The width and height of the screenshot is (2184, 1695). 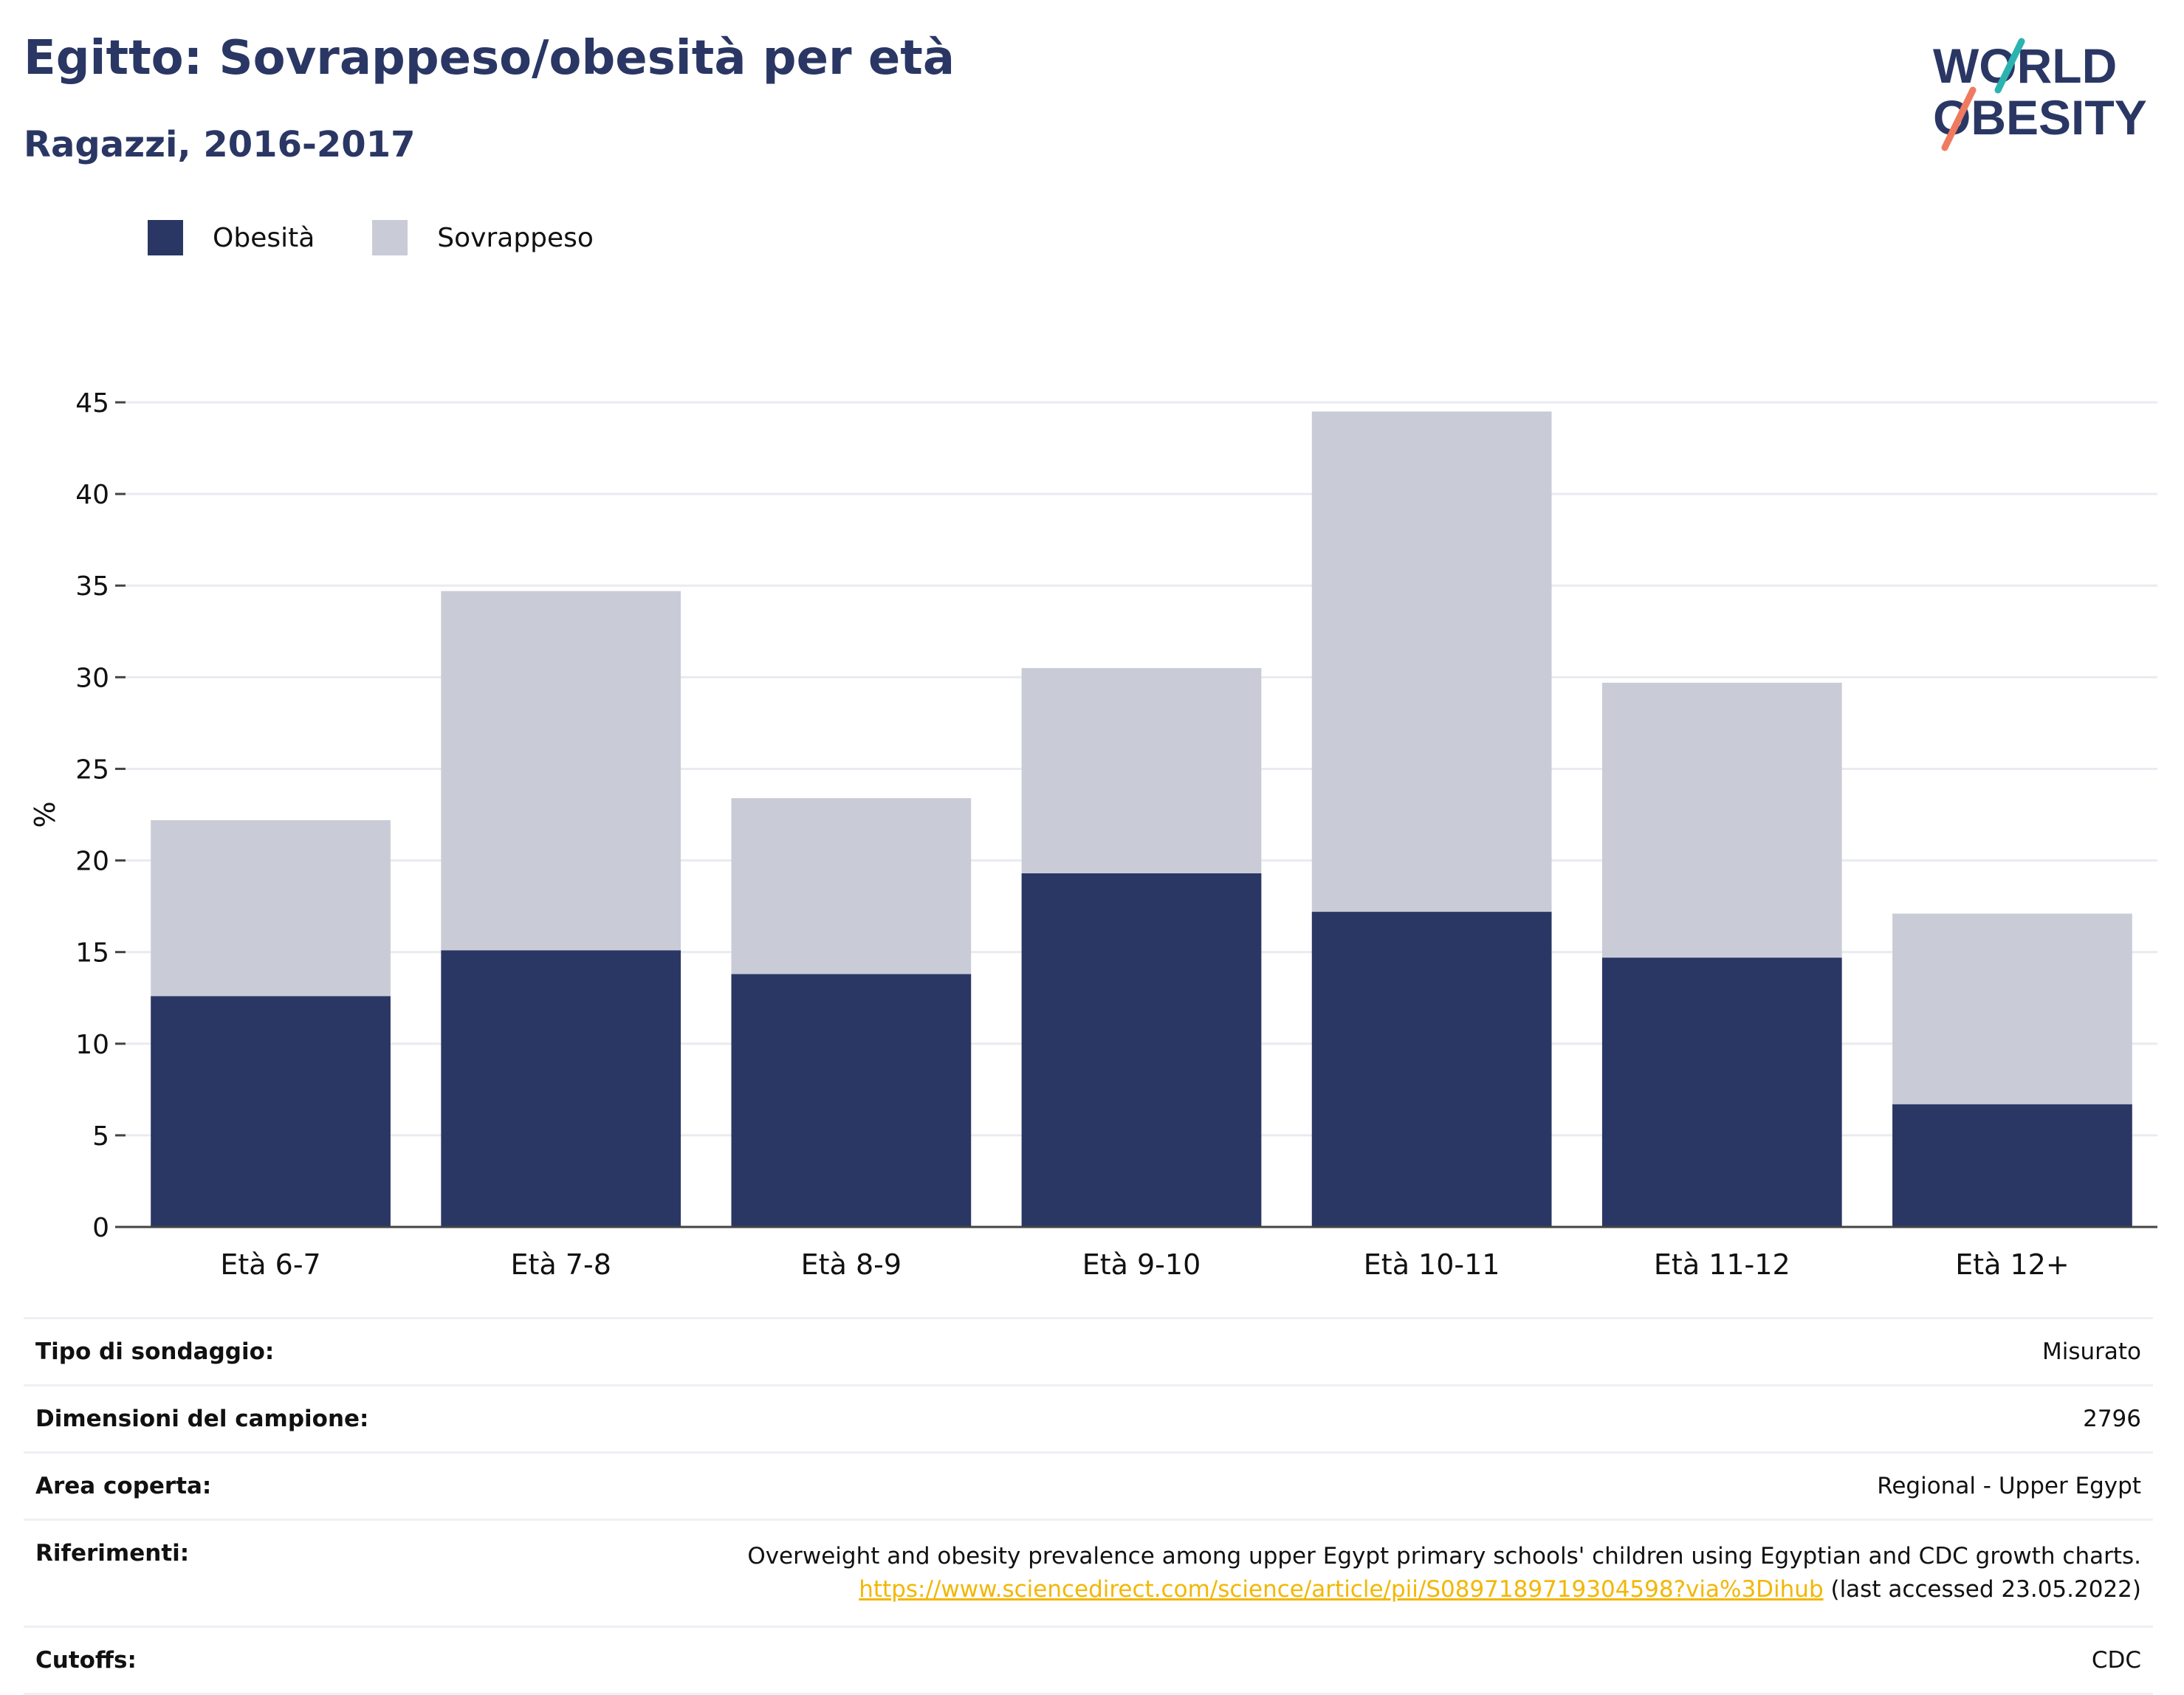 I want to click on info-row-survey-type: Tipo di sondaggio: Misurato, so click(x=1089, y=1352).